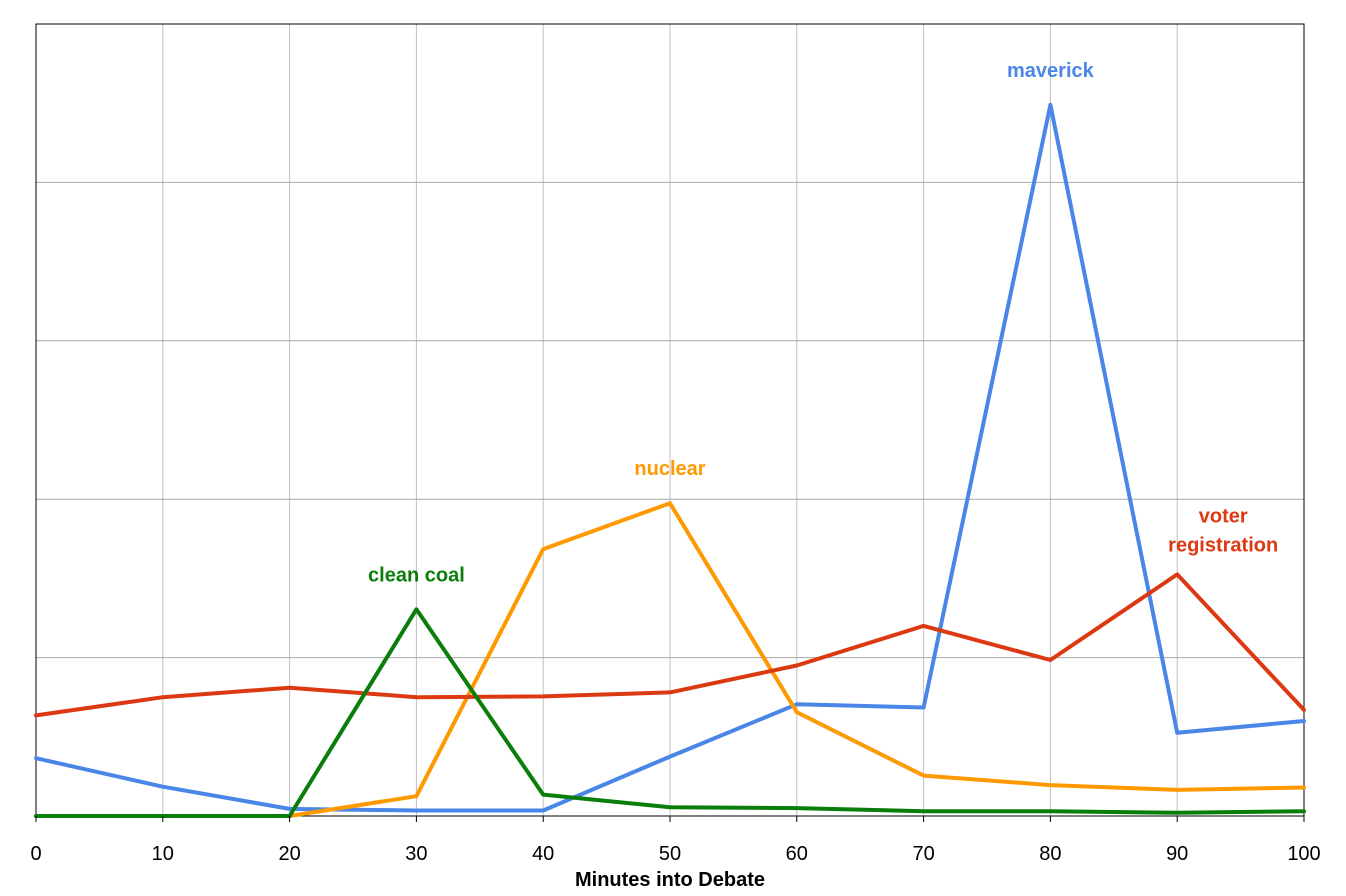 Image resolution: width=1346 pixels, height=896 pixels. I want to click on x-axis-title: Minutes into Debate, so click(670, 880).